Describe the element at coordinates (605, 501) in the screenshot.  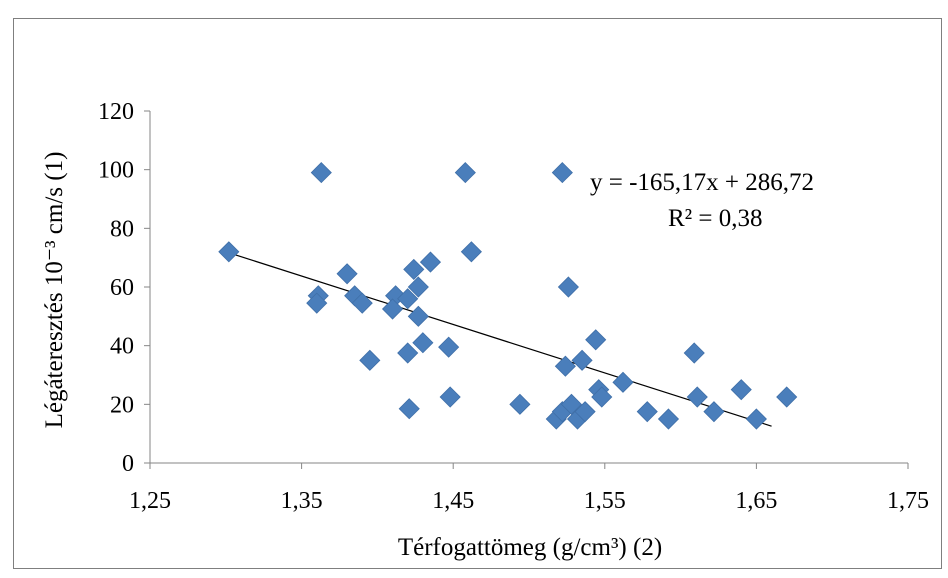
I see `x-tick-label: 1,55` at that location.